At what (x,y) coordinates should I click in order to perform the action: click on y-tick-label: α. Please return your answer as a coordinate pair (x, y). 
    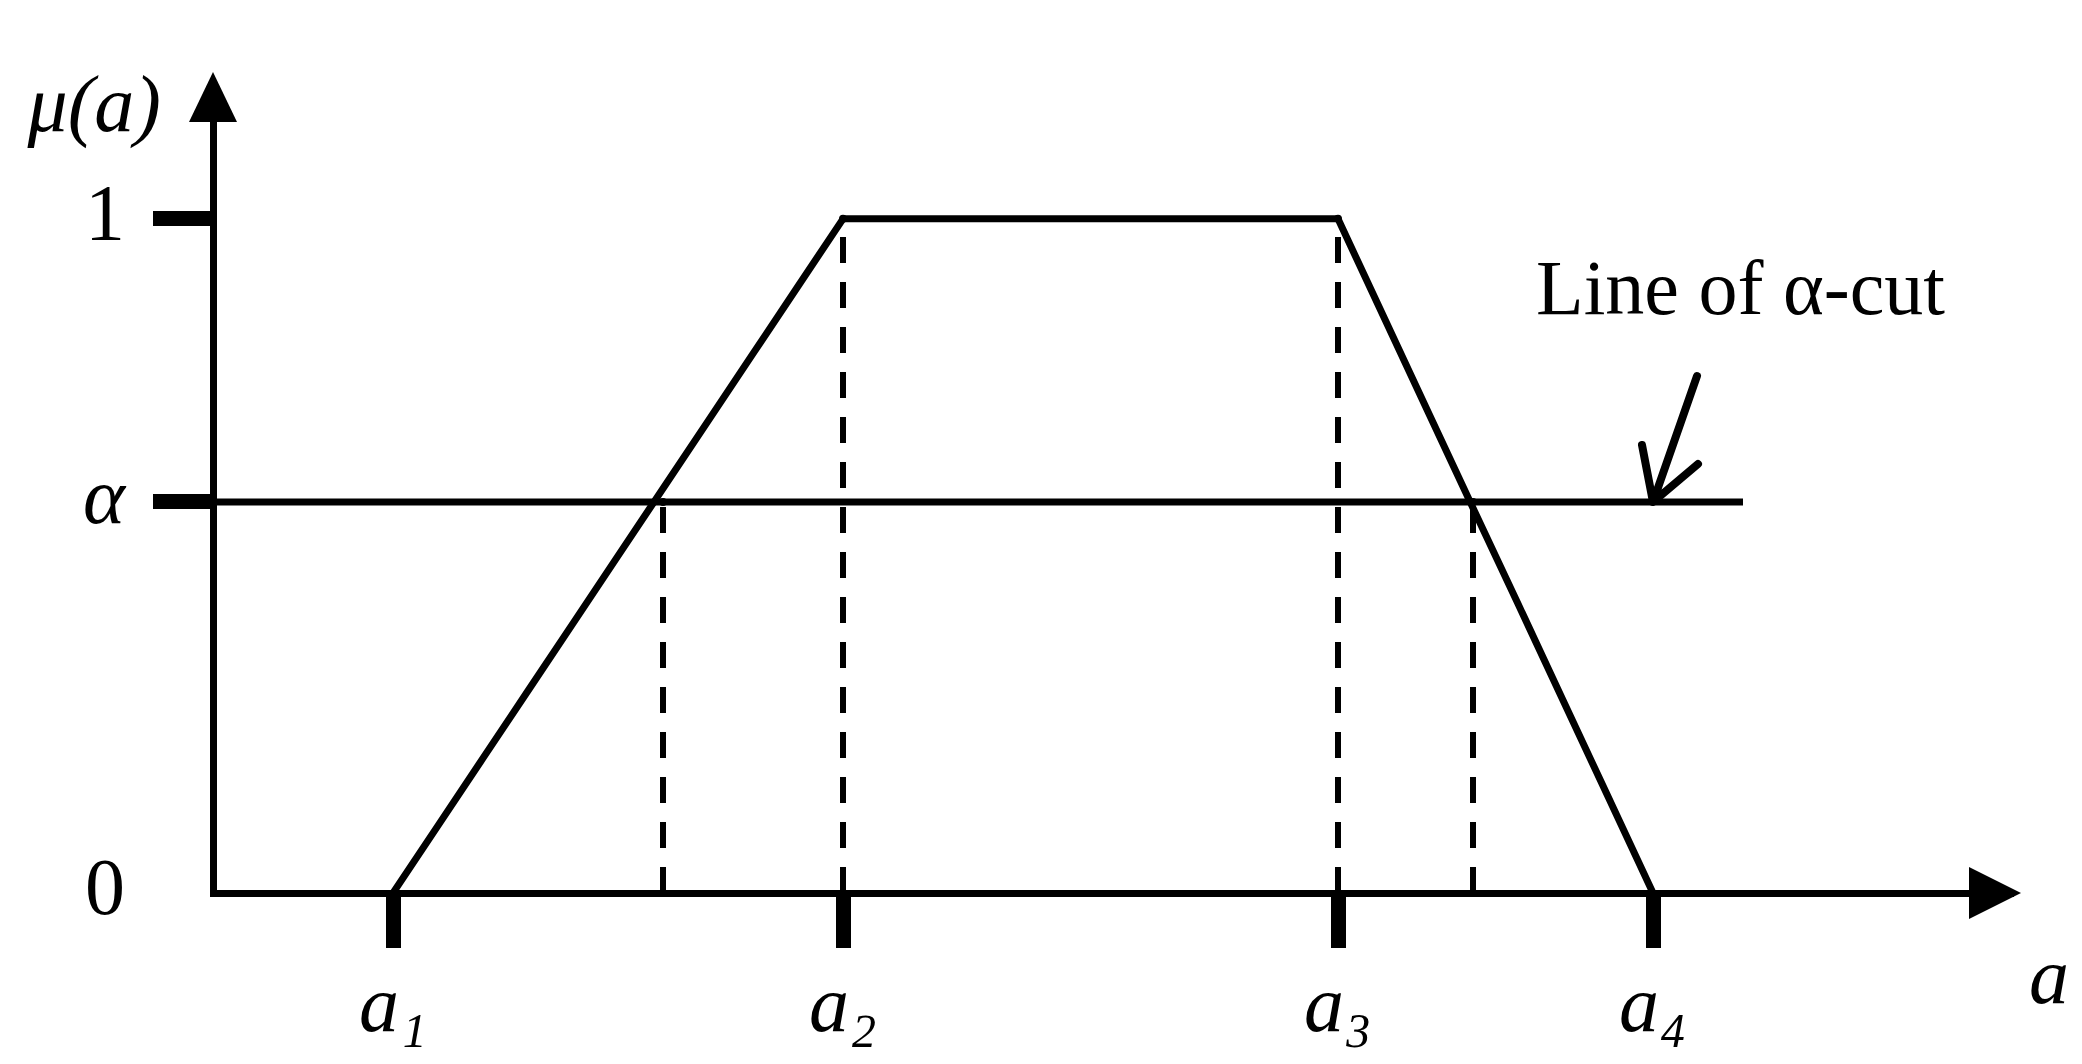
    Looking at the image, I should click on (105, 496).